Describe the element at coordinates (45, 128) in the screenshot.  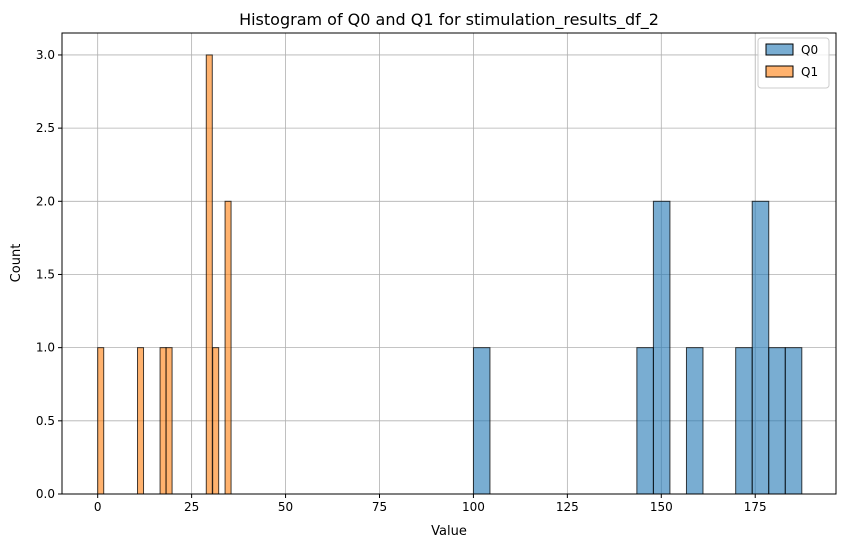
I see `y-tick-label: 2.5` at that location.